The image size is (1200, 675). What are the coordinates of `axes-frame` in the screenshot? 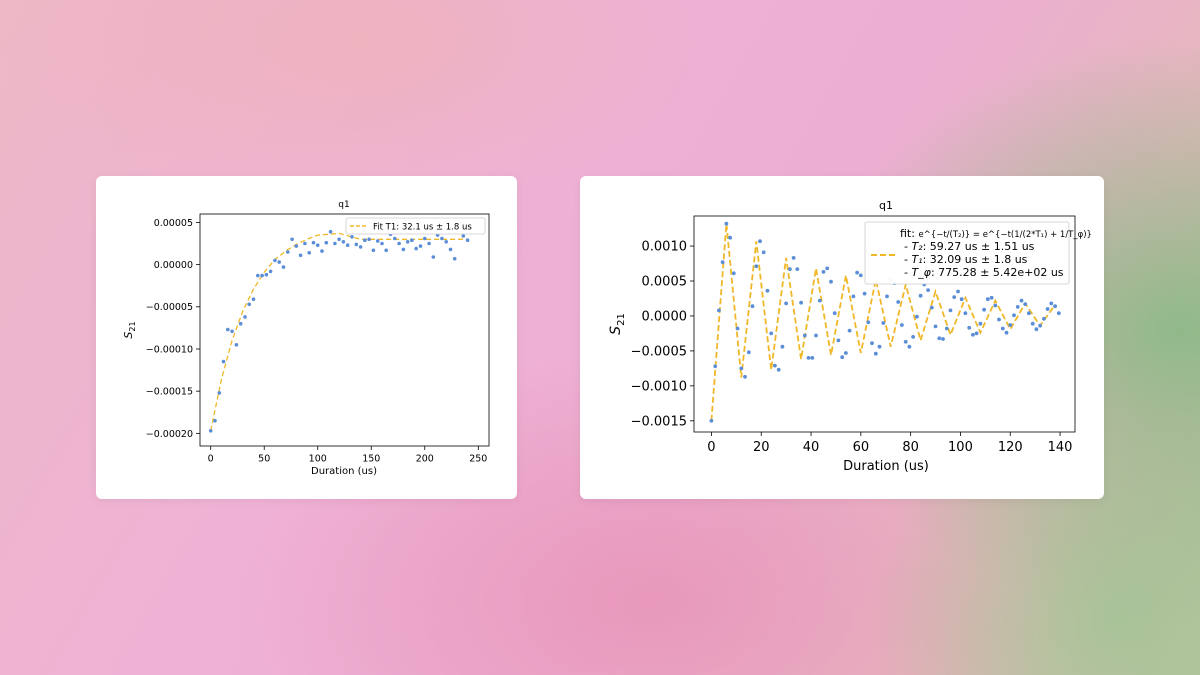 It's located at (884, 324).